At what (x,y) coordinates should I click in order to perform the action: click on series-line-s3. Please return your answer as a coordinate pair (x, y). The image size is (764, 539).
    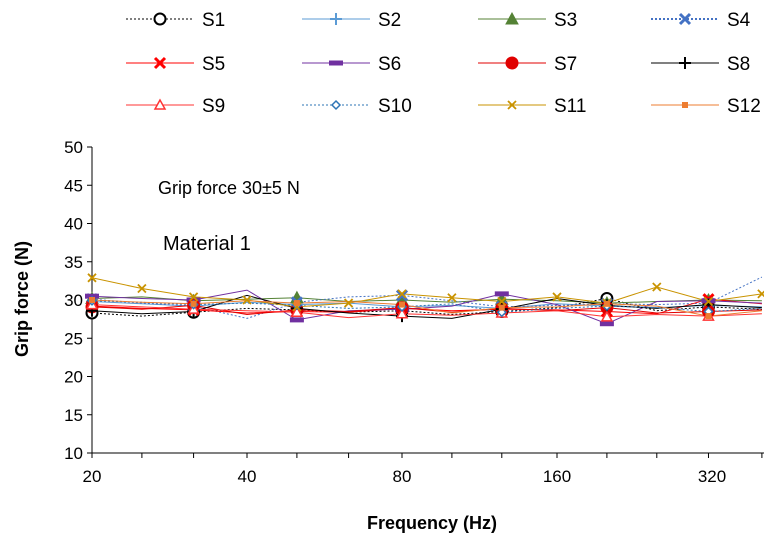
    Looking at the image, I should click on (426, 300).